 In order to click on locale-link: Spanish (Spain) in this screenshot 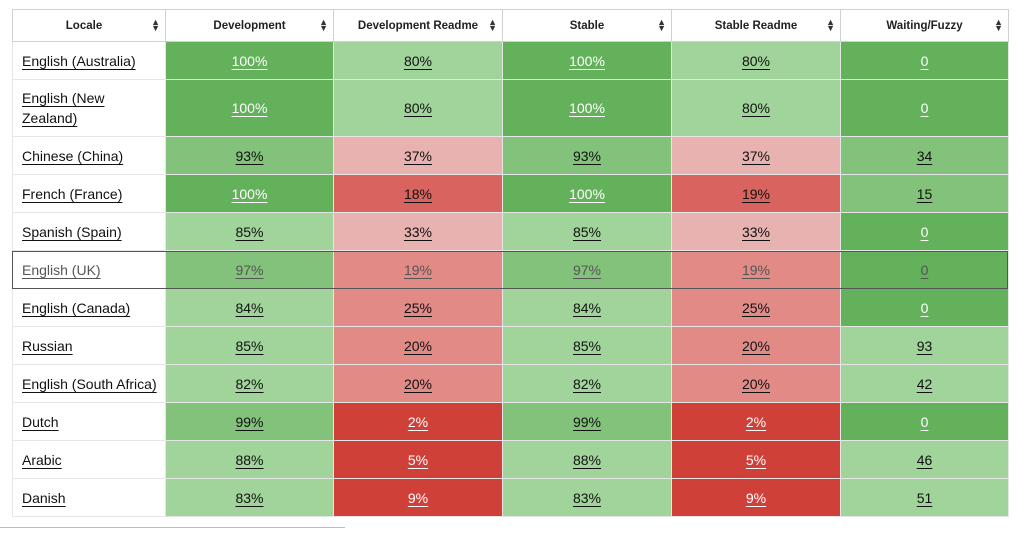, I will do `click(72, 231)`.